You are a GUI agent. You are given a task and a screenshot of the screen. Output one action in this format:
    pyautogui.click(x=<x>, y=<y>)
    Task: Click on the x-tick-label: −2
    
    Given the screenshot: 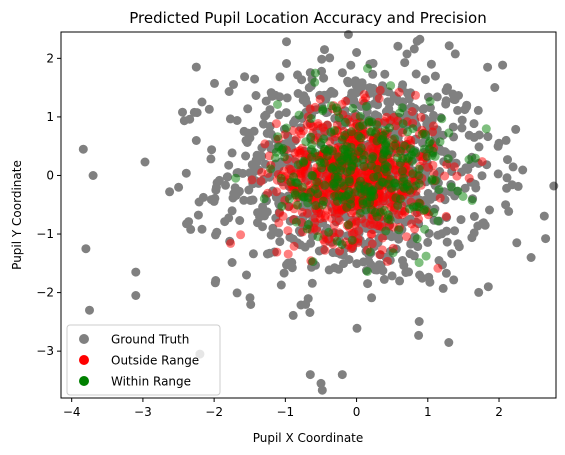 What is the action you would take?
    pyautogui.click(x=214, y=412)
    